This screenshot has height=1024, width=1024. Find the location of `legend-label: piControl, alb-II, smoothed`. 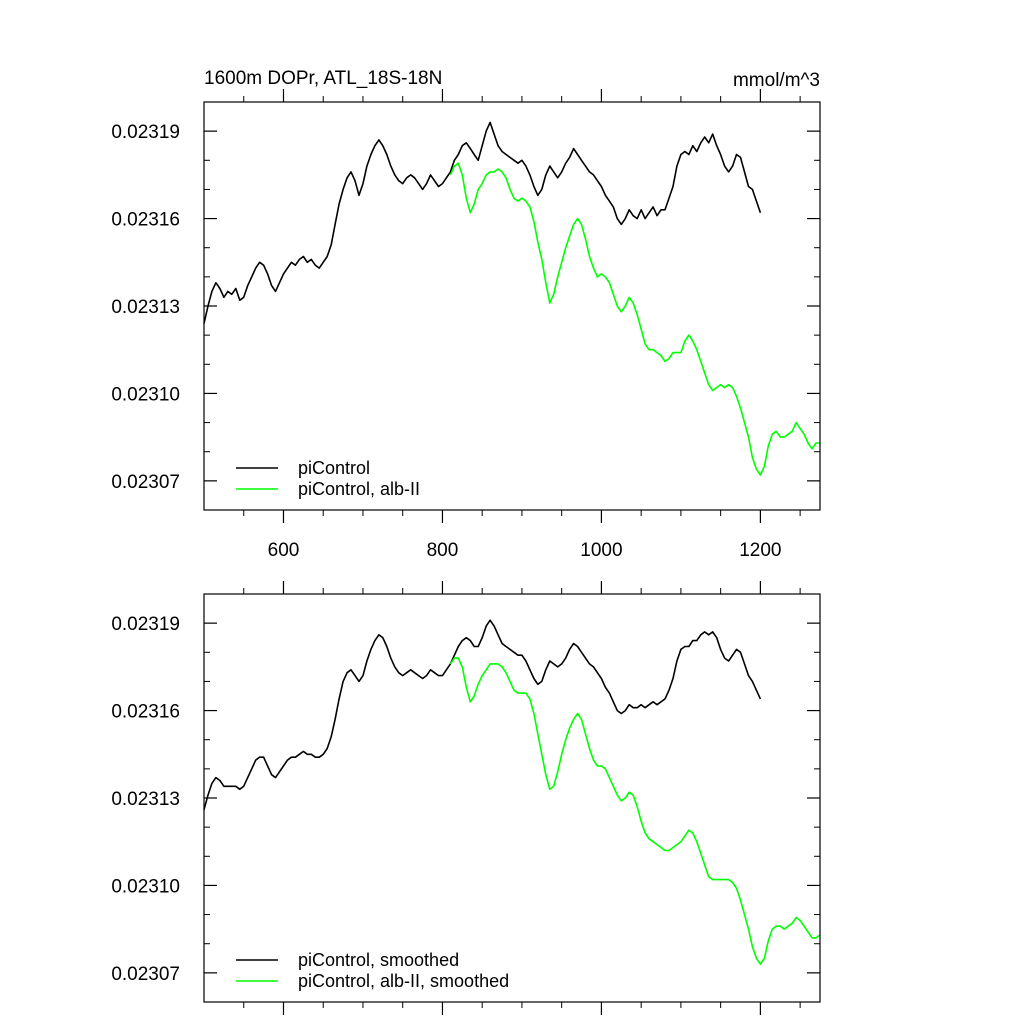

legend-label: piControl, alb-II, smoothed is located at coordinates (403, 981).